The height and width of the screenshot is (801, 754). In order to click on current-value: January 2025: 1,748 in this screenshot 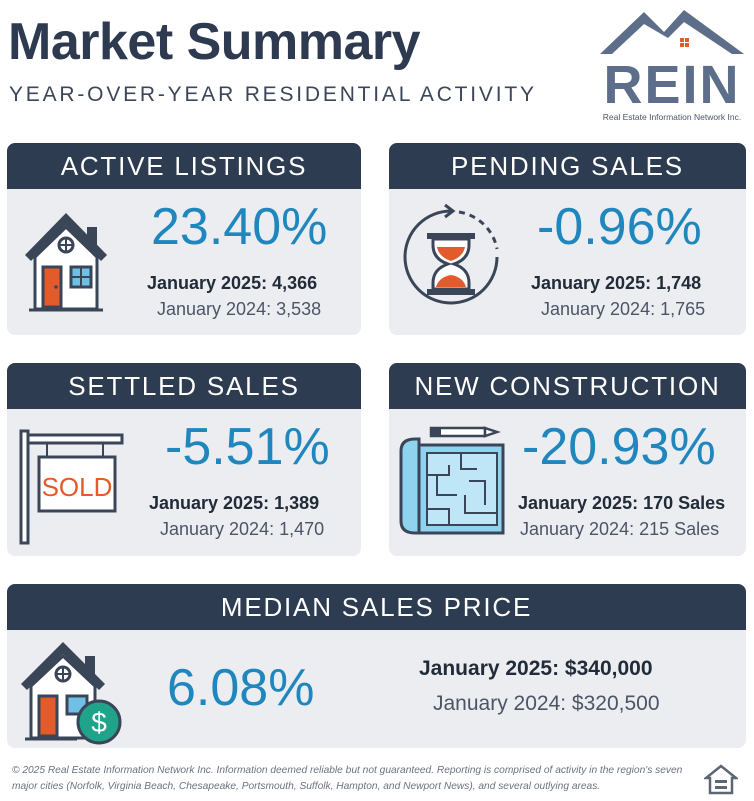, I will do `click(616, 283)`.